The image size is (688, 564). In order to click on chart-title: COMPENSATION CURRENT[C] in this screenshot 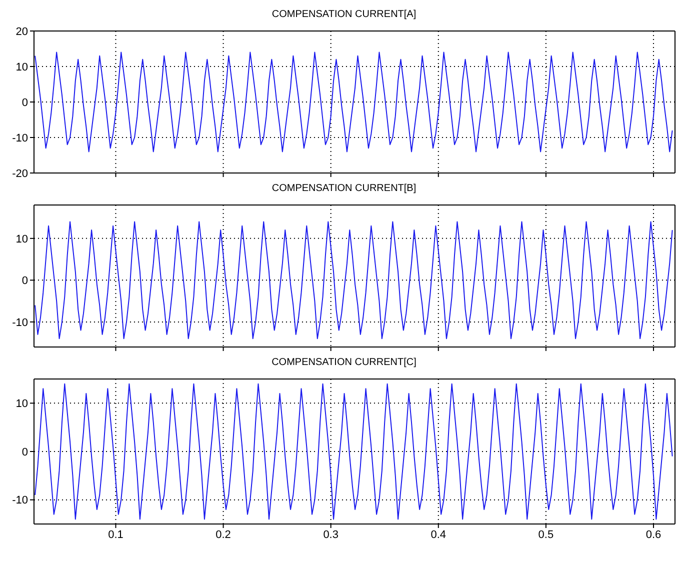, I will do `click(344, 363)`.